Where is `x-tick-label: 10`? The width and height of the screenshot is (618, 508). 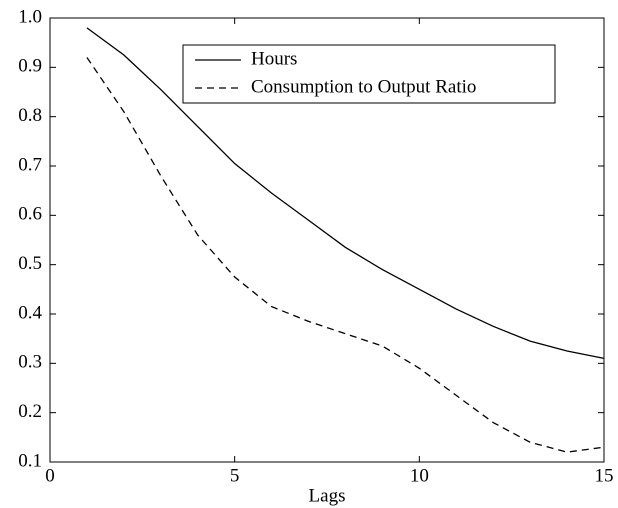 x-tick-label: 10 is located at coordinates (419, 475).